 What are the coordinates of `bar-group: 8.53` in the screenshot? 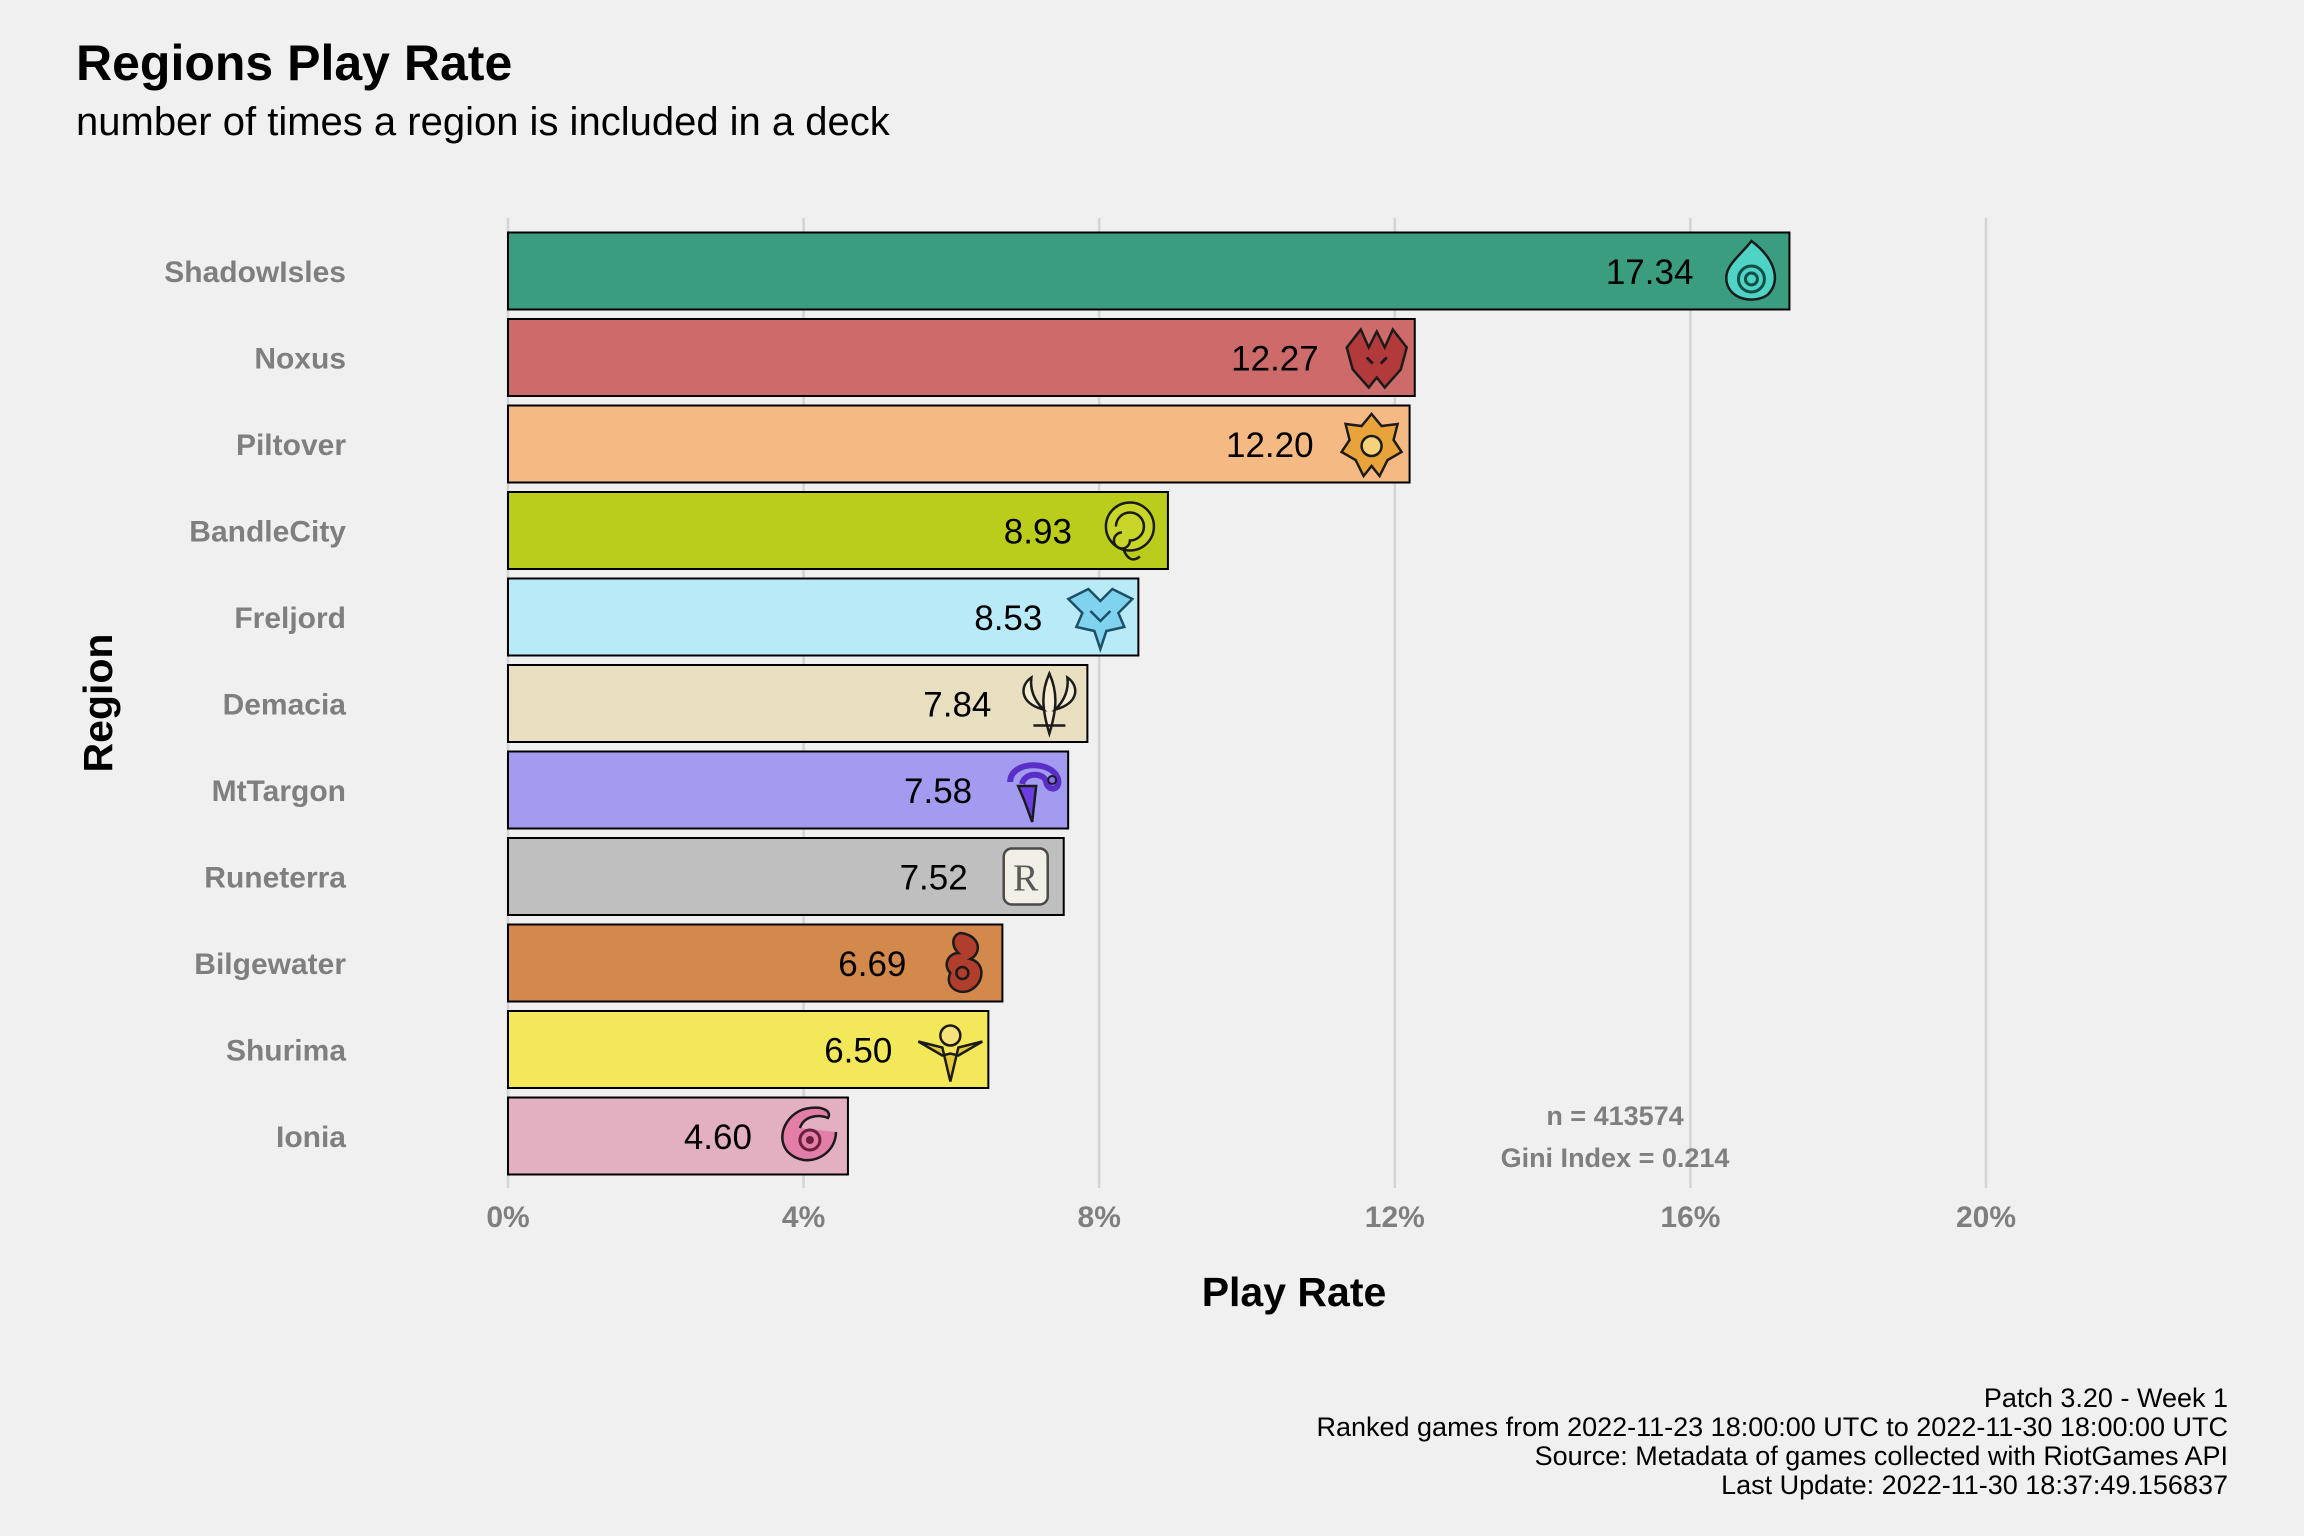 It's located at (823, 617).